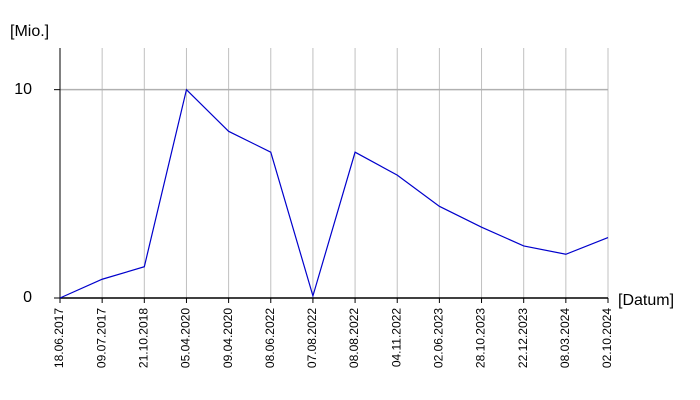 The height and width of the screenshot is (400, 700). I want to click on x-tick-label: 09.04.2020, so click(228, 338).